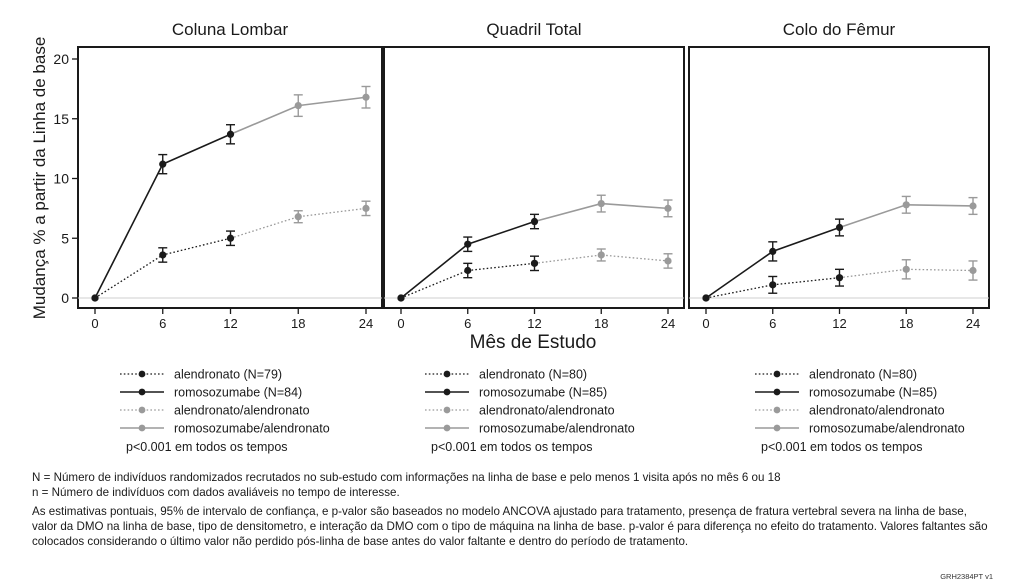 This screenshot has width=1017, height=585. Describe the element at coordinates (230, 177) in the screenshot. I see `panel-frame` at that location.